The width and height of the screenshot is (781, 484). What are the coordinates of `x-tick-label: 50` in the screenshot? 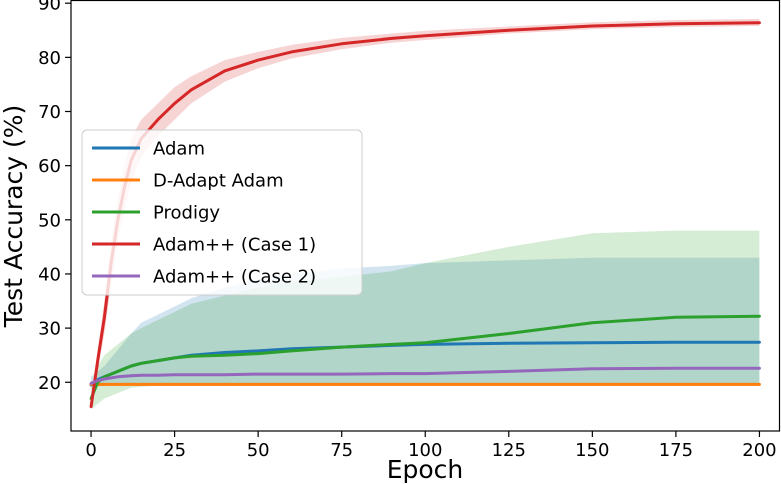 It's located at (258, 450).